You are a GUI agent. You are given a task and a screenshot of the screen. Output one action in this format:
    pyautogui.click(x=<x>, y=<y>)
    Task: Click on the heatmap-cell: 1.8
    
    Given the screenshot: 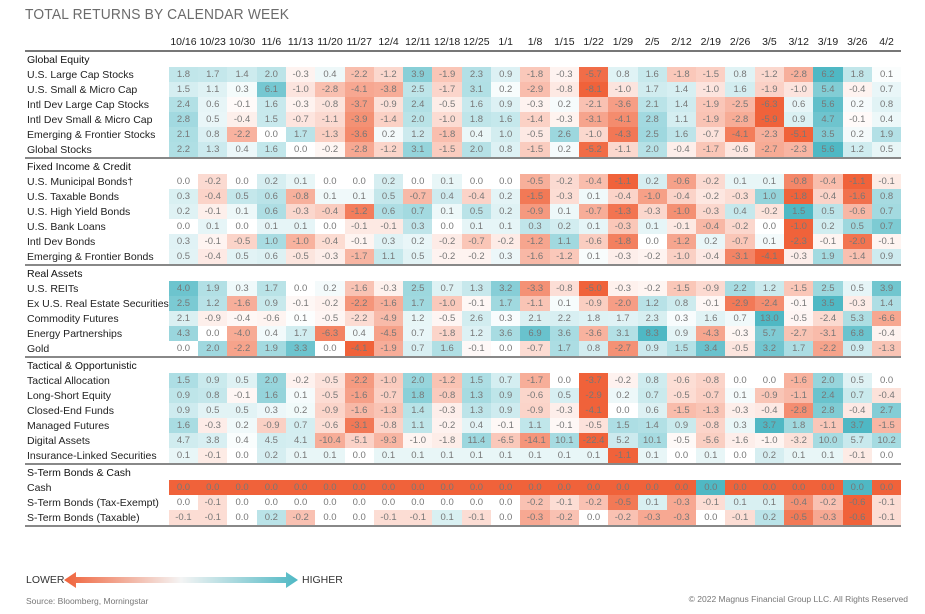 What is the action you would take?
    pyautogui.click(x=799, y=425)
    